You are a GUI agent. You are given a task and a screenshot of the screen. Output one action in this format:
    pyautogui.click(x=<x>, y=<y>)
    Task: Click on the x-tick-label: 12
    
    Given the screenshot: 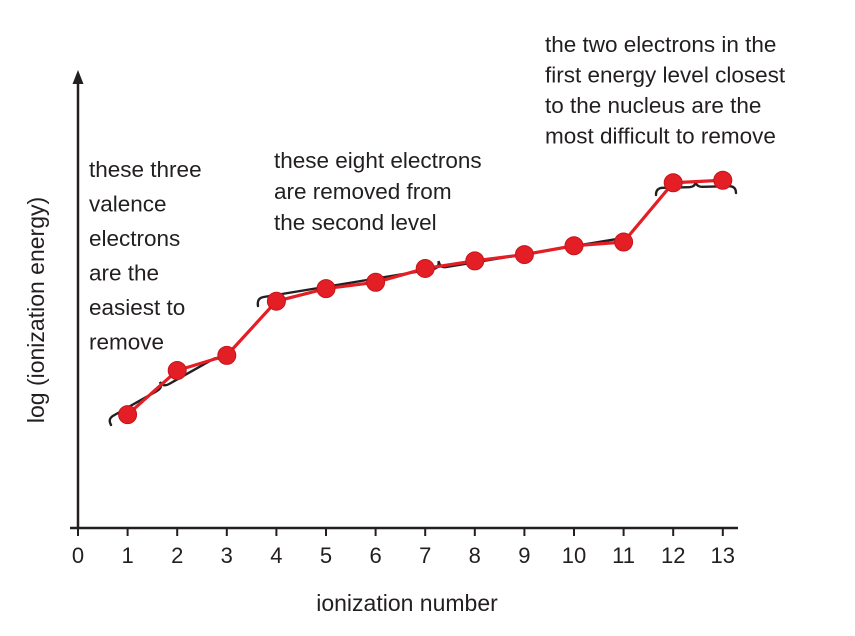 What is the action you would take?
    pyautogui.click(x=673, y=555)
    